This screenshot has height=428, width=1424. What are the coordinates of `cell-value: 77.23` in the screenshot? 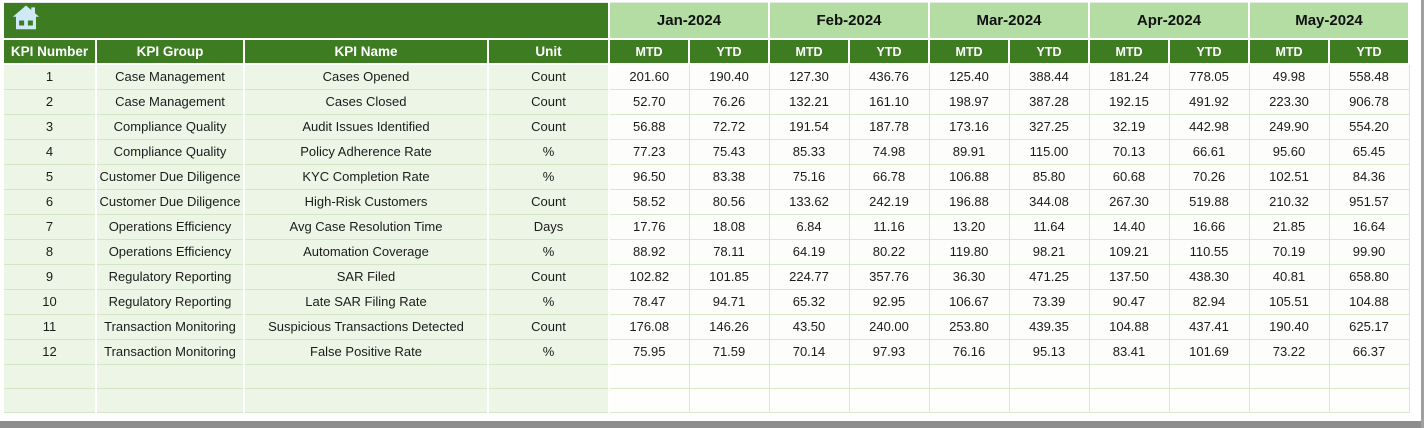 It's located at (649, 151).